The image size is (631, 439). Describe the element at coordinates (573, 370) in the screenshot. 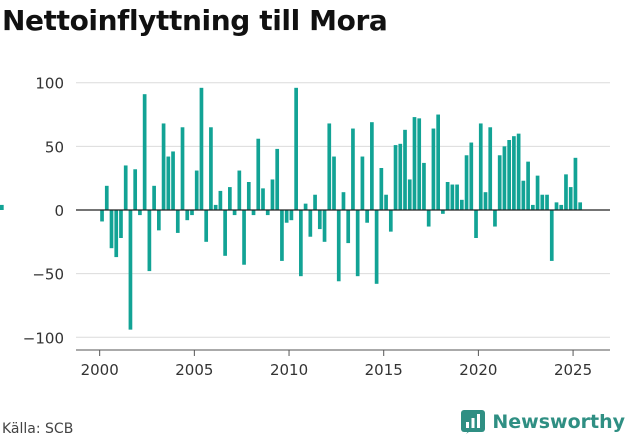

I see `x-tick-label: 2025` at that location.